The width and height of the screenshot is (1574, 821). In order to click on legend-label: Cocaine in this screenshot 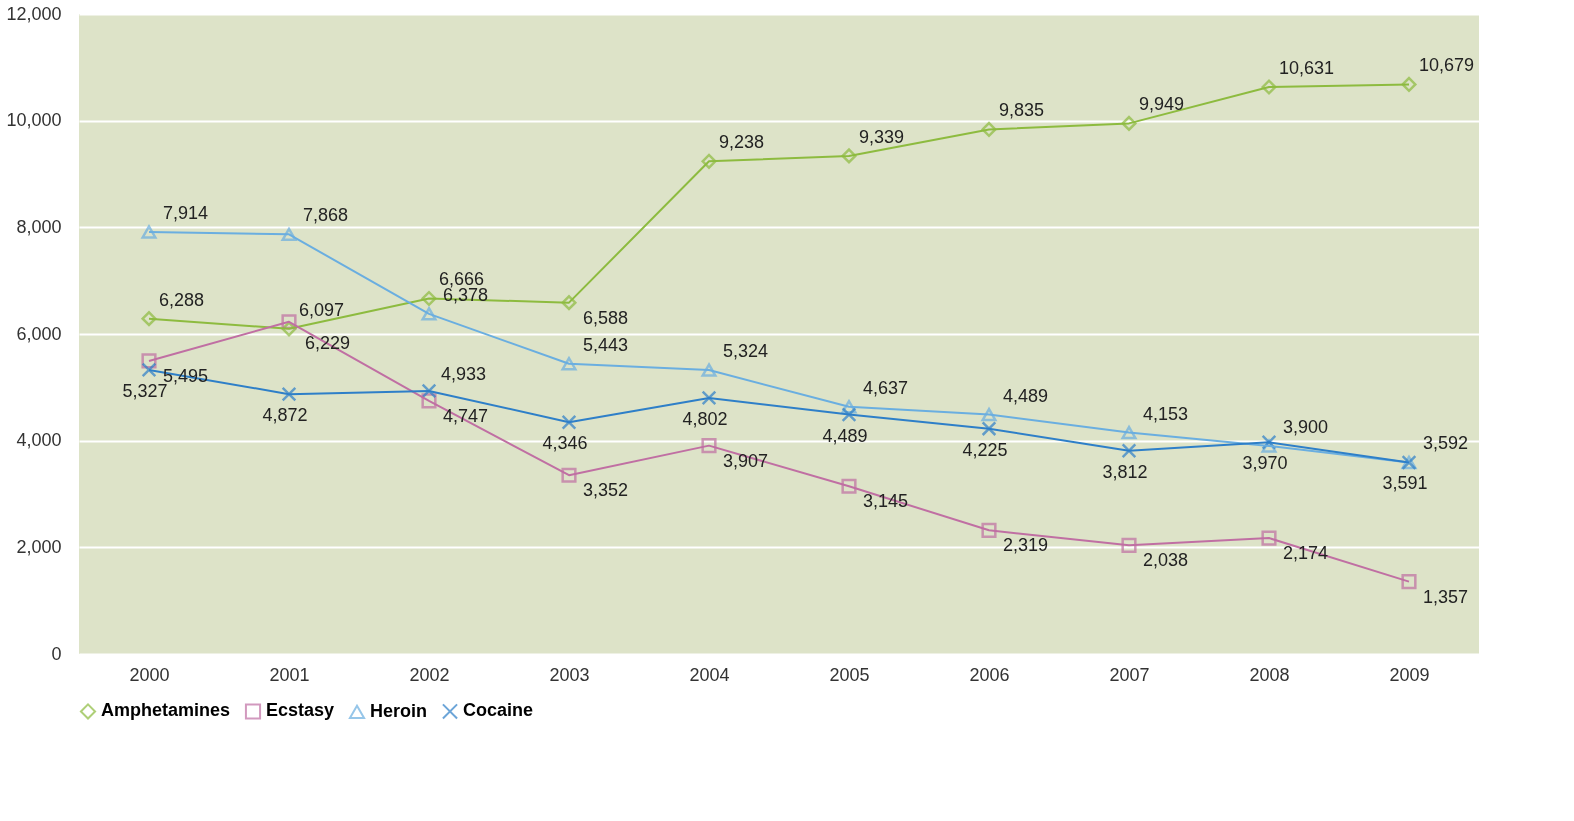, I will do `click(498, 710)`.